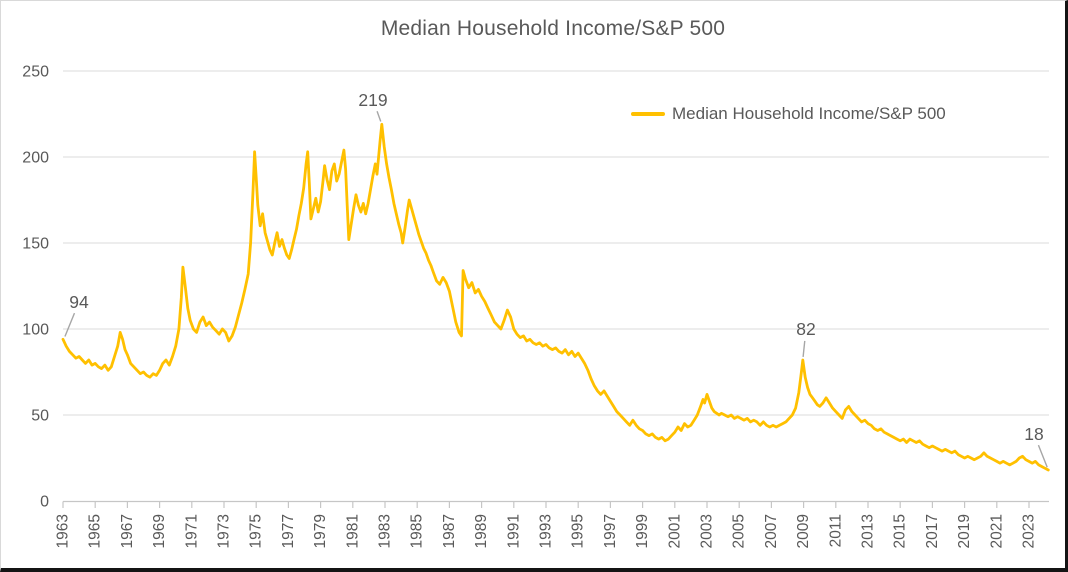  I want to click on x-tick-label: 2015, so click(900, 531).